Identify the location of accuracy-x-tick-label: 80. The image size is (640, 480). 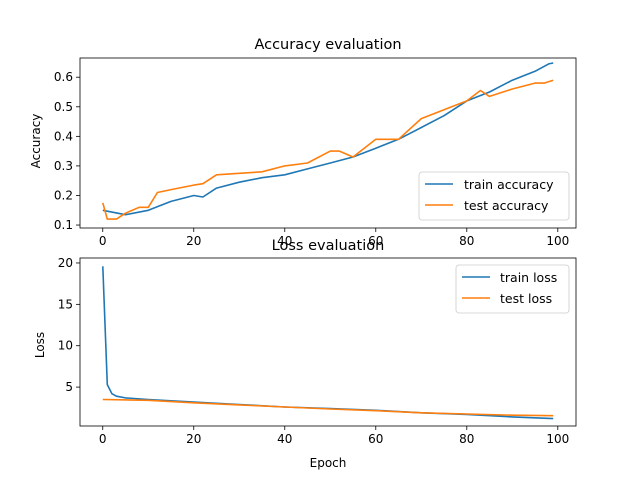
(466, 241).